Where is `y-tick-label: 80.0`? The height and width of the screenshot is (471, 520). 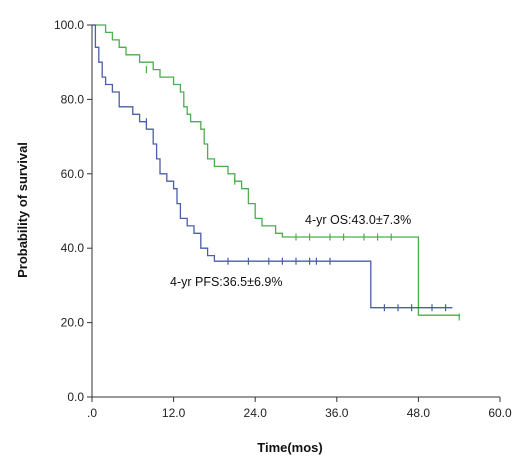
y-tick-label: 80.0 is located at coordinates (73, 99).